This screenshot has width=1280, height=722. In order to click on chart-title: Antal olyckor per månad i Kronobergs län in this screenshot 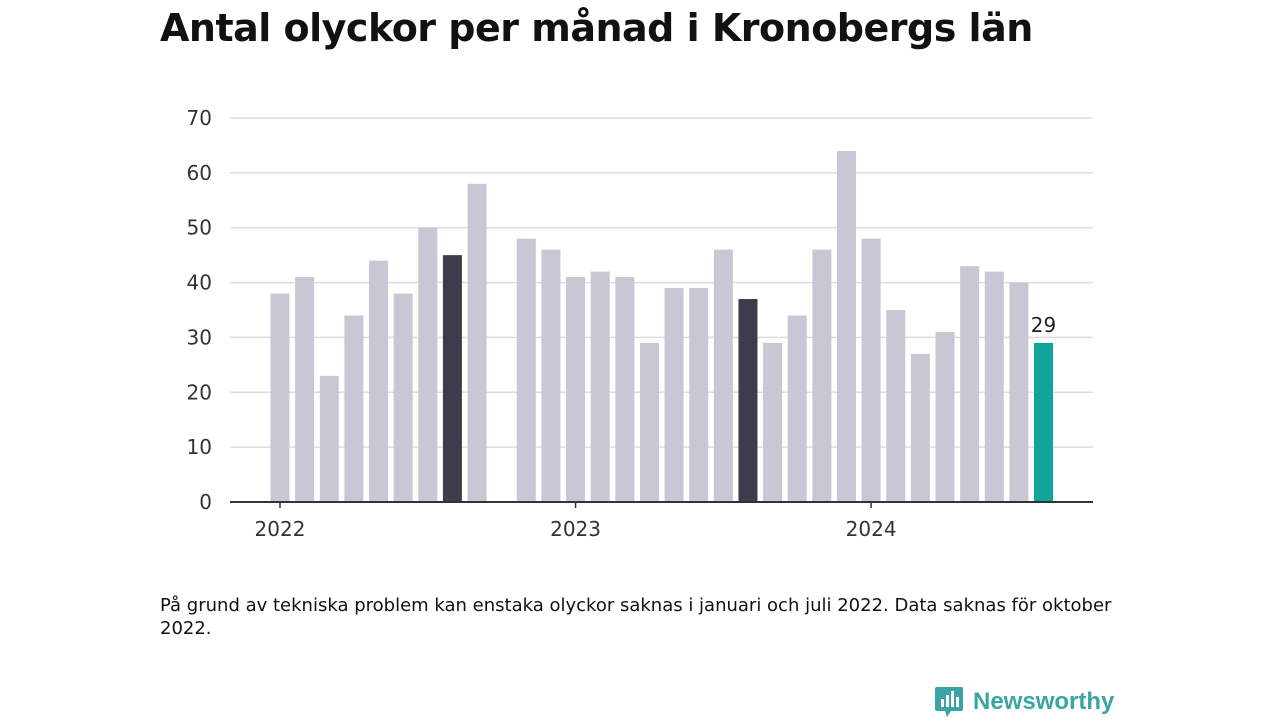, I will do `click(596, 28)`.